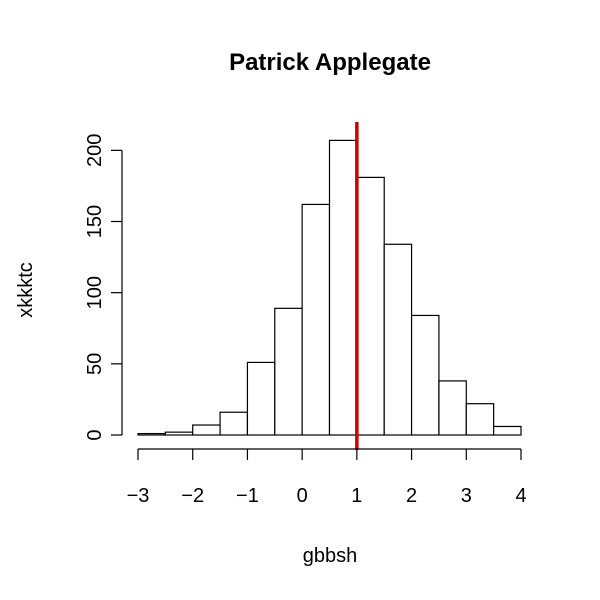 The height and width of the screenshot is (600, 600). I want to click on y-tick-label: 200, so click(95, 150).